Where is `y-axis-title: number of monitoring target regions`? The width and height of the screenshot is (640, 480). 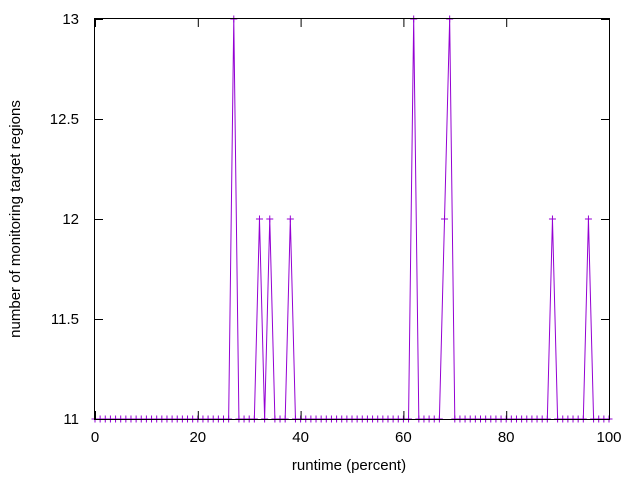
y-axis-title: number of monitoring target regions is located at coordinates (15, 219).